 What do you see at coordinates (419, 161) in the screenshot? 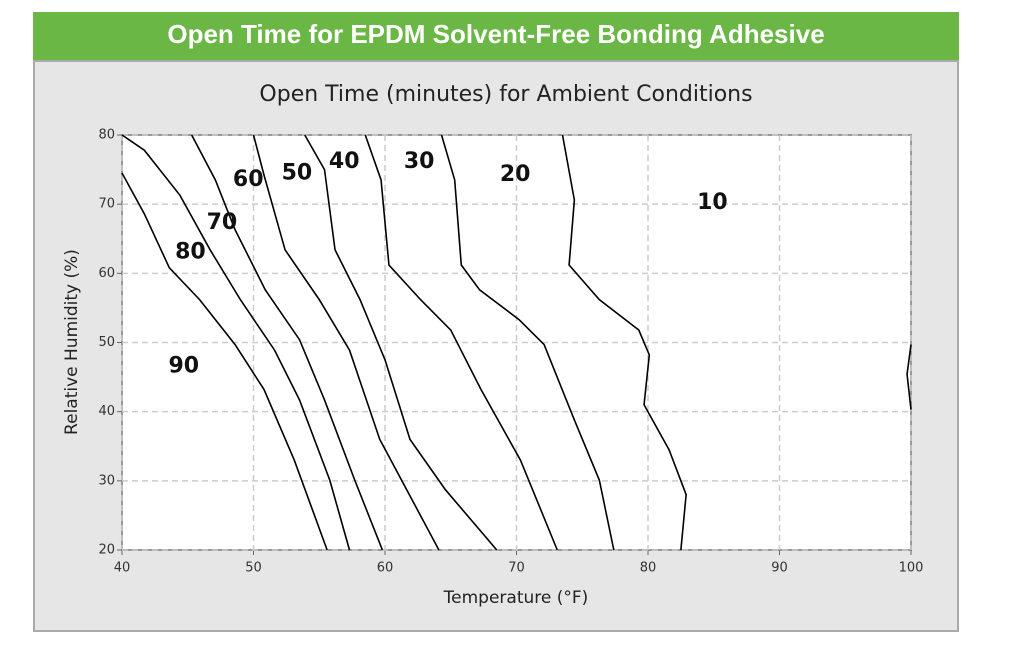
I see `contour-label: 30` at bounding box center [419, 161].